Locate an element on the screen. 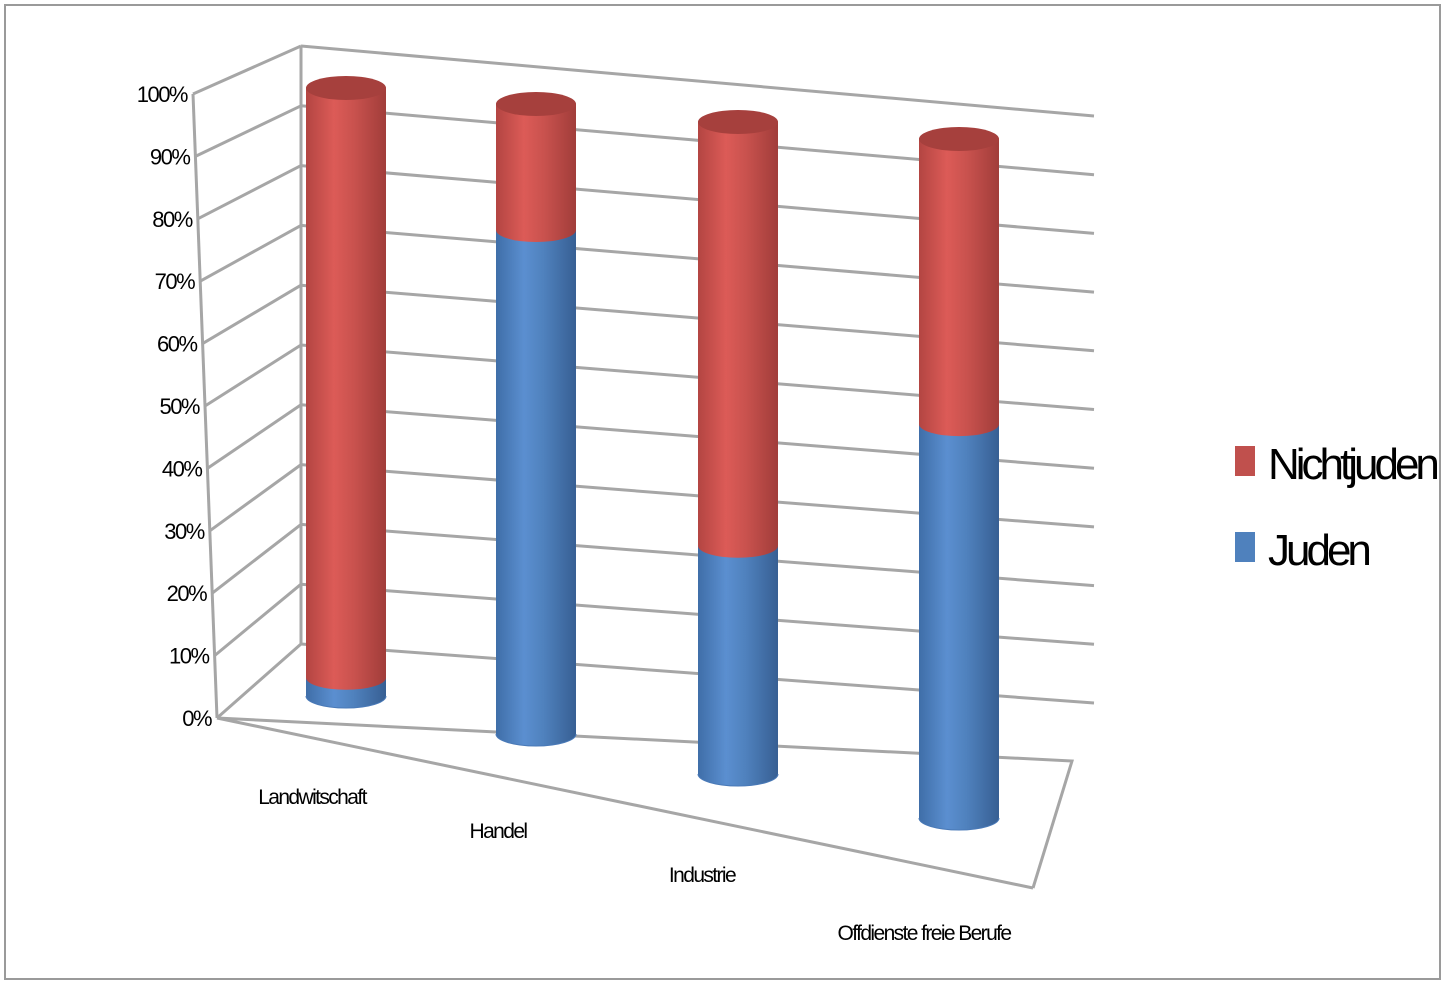 This screenshot has width=1448, height=986. y-tick-label: 10% is located at coordinates (189, 656).